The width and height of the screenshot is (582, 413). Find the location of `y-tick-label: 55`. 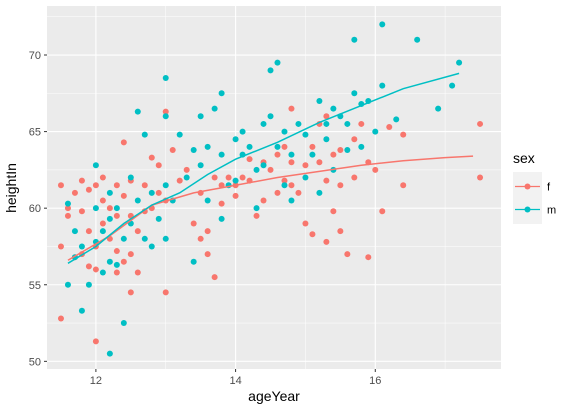

y-tick-label: 55 is located at coordinates (35, 286).